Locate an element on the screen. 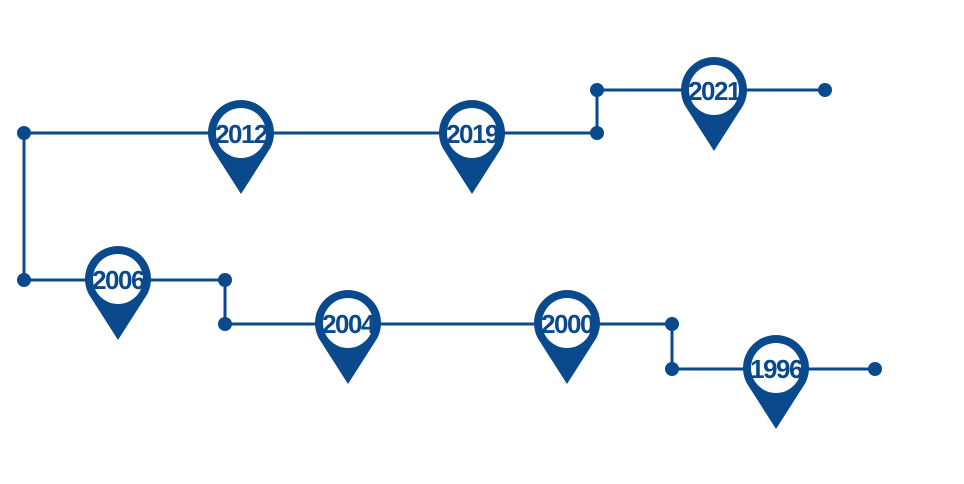 The width and height of the screenshot is (964, 484). map-pin-marker-2021: 2021 is located at coordinates (714, 104).